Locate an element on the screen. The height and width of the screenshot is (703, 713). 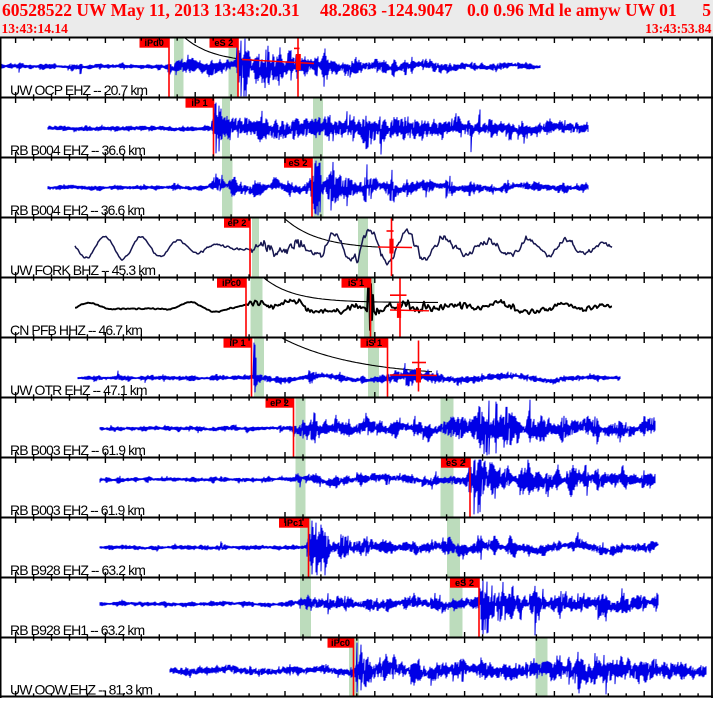
svg-text: RB B003 EH2 -- 61.9 km is located at coordinates (77, 510).